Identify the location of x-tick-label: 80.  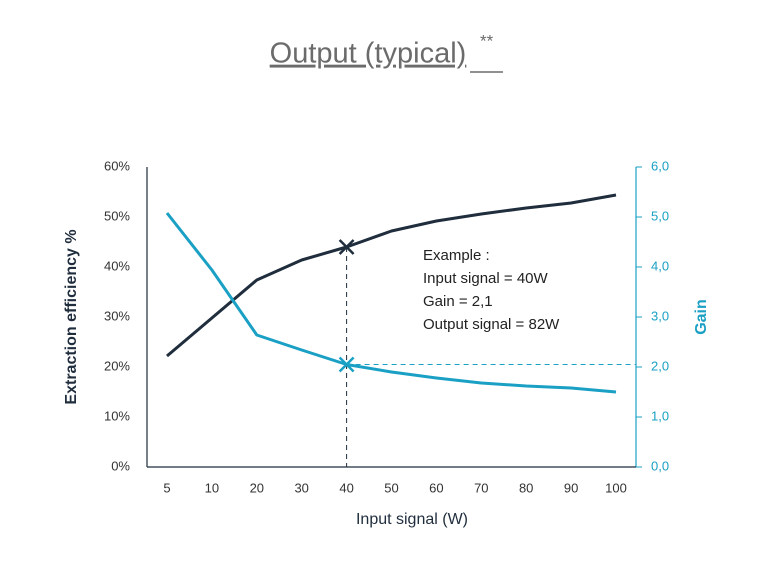
(526, 487).